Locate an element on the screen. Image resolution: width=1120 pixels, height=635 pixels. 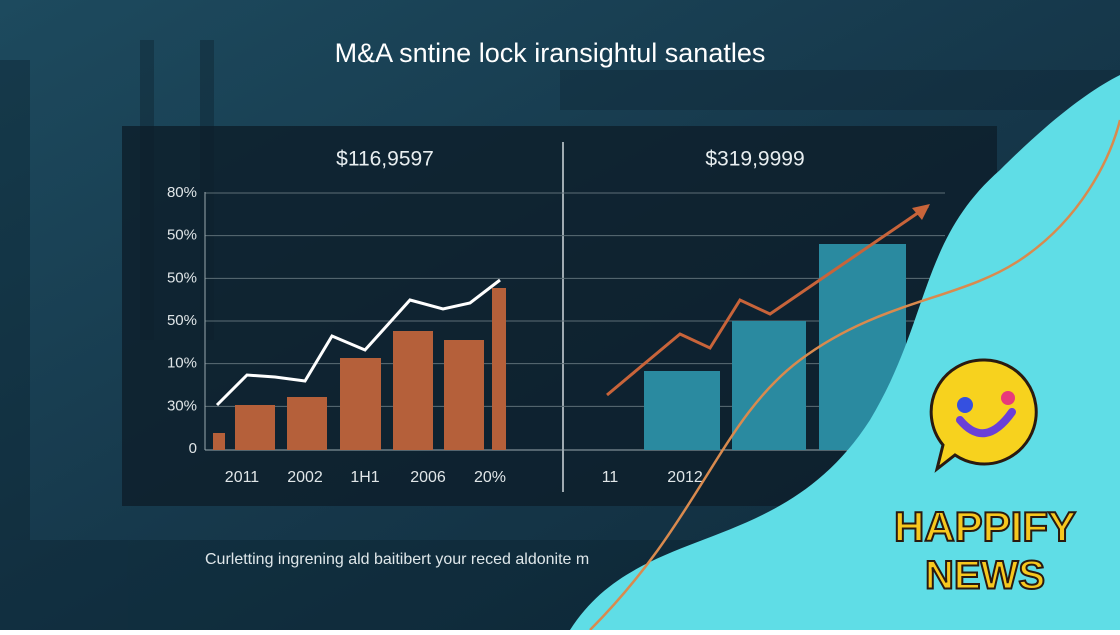
x-tick-label: 20% is located at coordinates (490, 477).